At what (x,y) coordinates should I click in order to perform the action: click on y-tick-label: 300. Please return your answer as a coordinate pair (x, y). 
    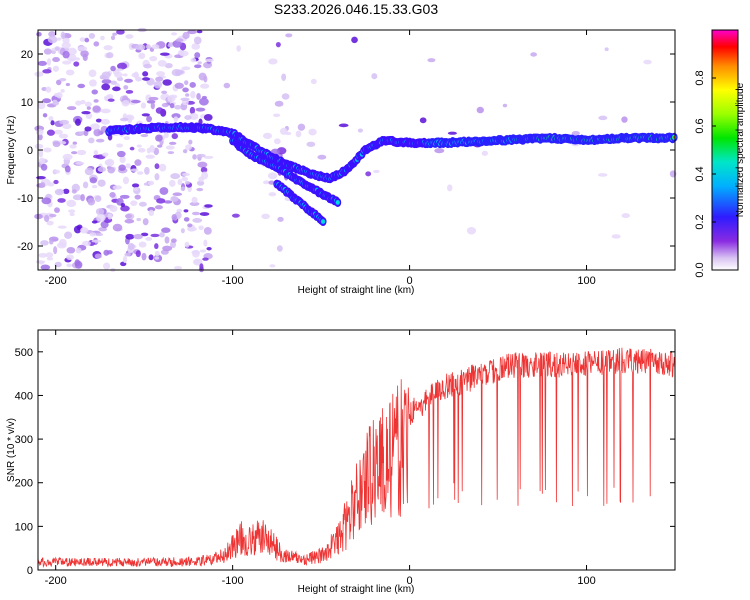
    Looking at the image, I should click on (24, 440).